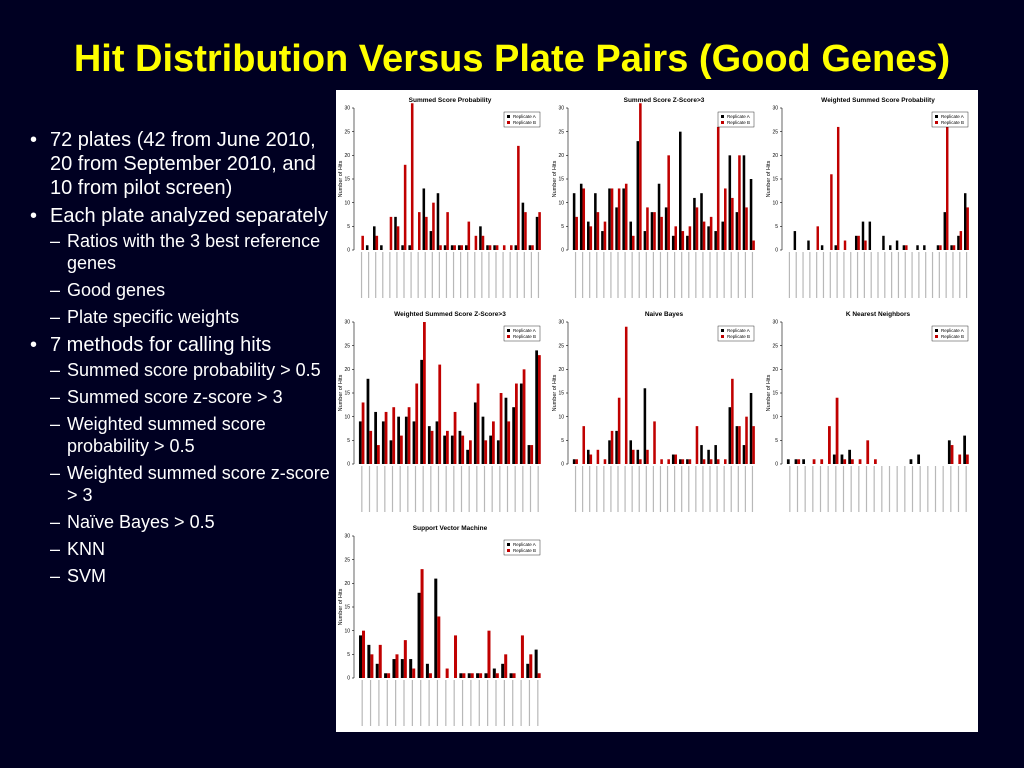 This screenshot has width=1024, height=768. Describe the element at coordinates (524, 122) in the screenshot. I see `legend-label: Replicate B` at that location.